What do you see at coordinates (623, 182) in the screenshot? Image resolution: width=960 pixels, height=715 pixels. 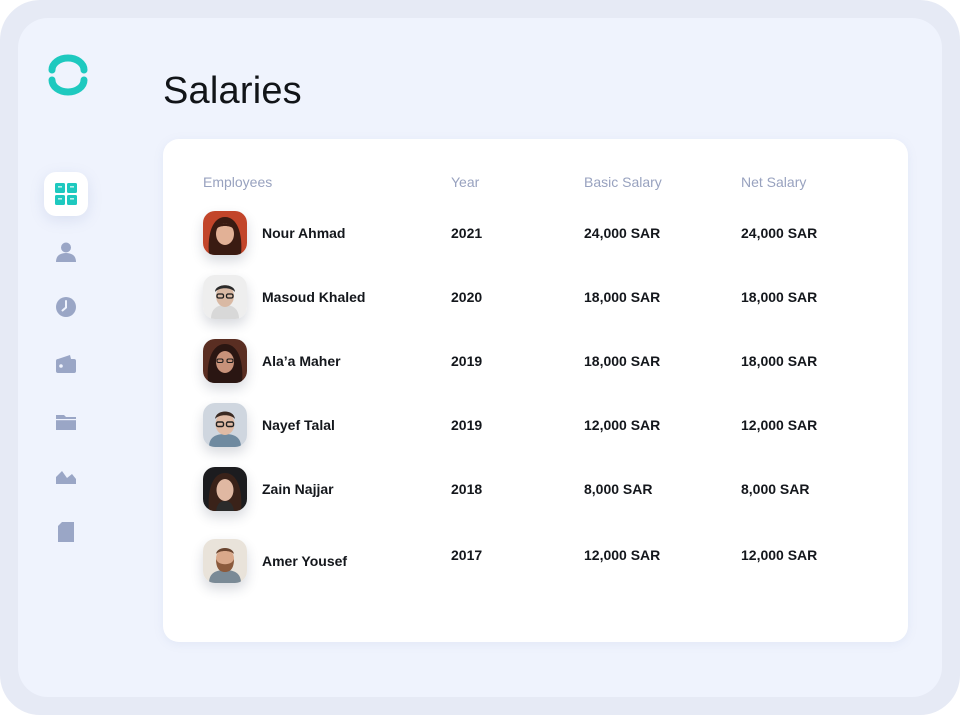 I see `column-header-basic-salary: Basic Salary` at bounding box center [623, 182].